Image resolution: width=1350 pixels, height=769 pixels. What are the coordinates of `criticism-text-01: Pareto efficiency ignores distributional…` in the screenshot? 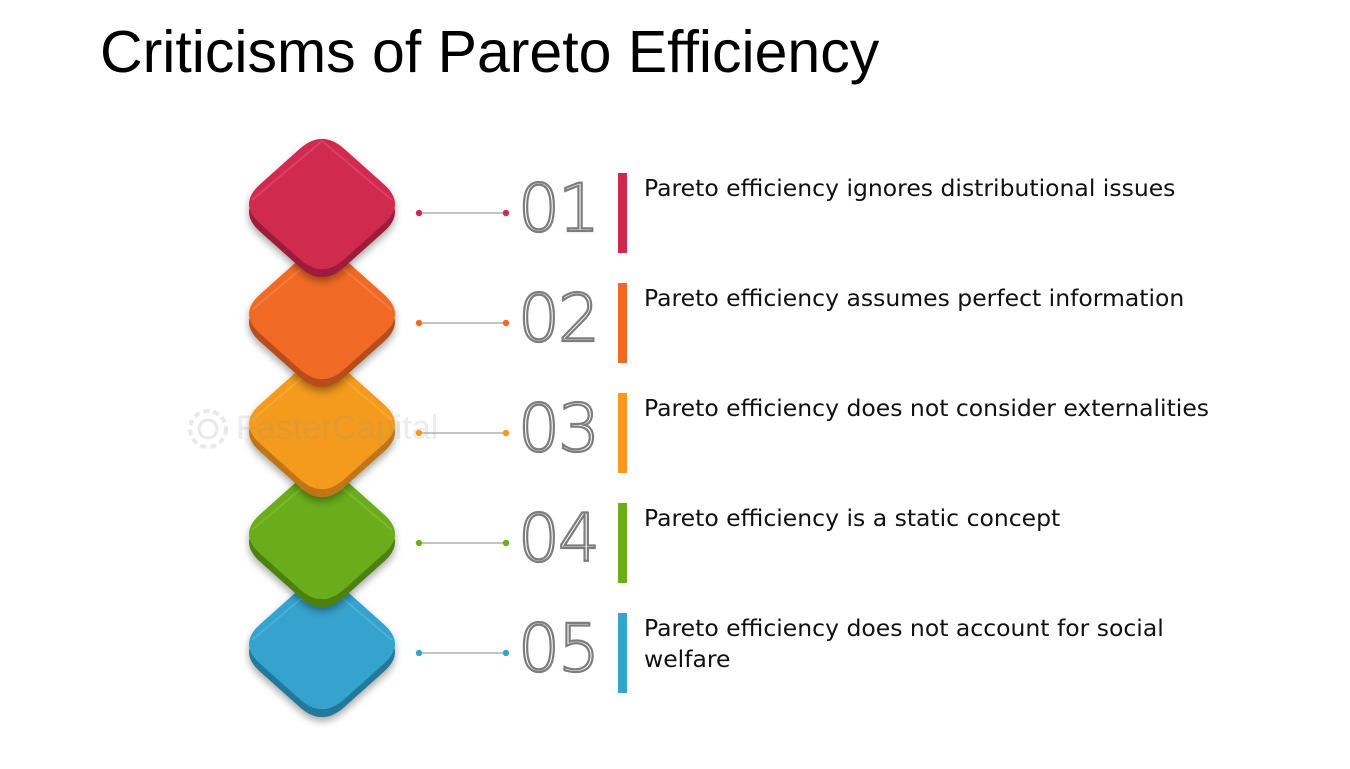 It's located at (910, 188).